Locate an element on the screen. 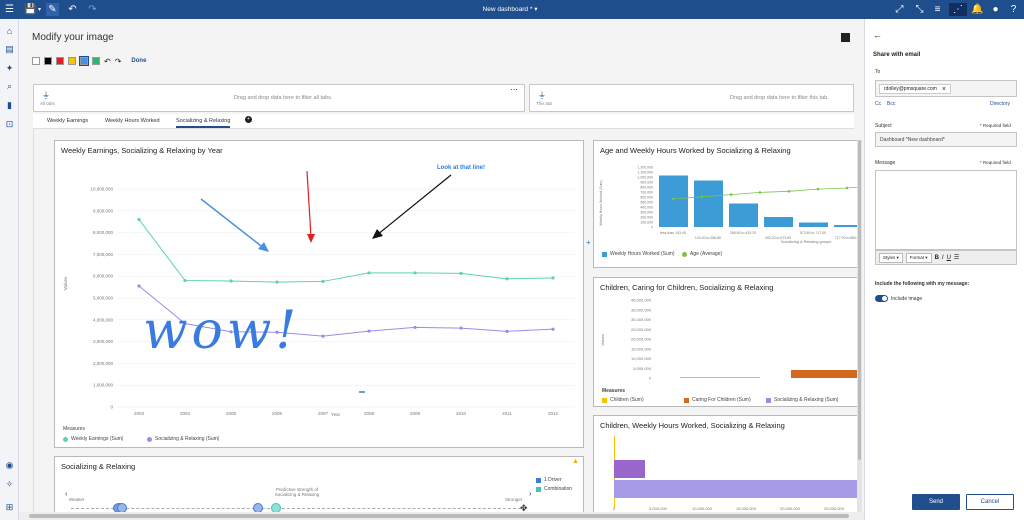 This screenshot has height=520, width=1024. menu-icon: ☰ is located at coordinates (9, 9).